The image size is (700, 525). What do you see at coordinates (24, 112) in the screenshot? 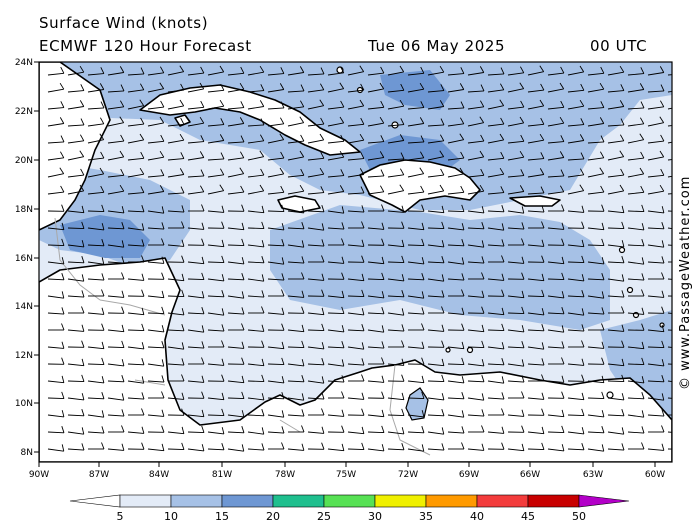
I see `lat-label: 22N` at bounding box center [24, 112].